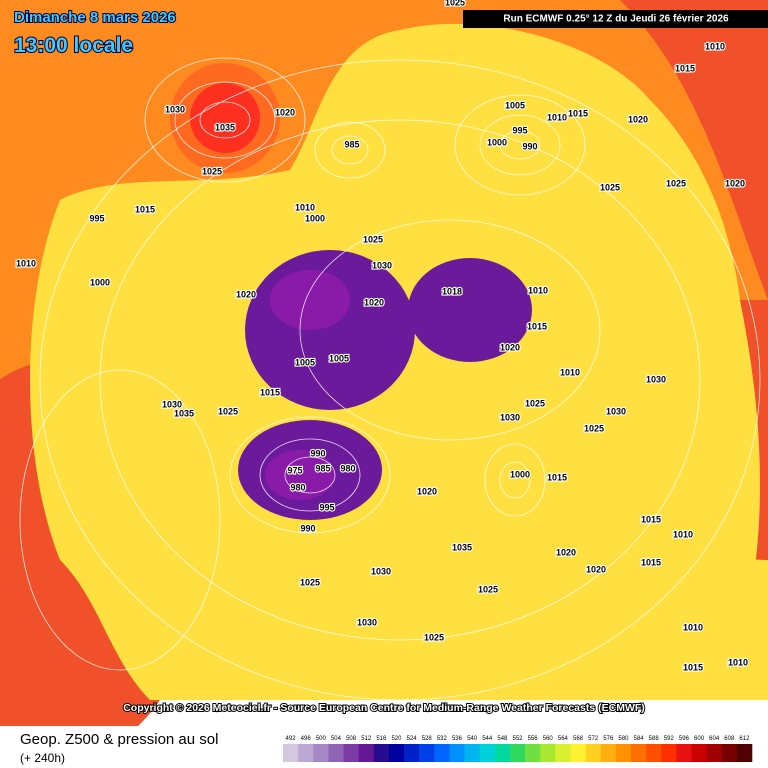 This screenshot has height=768, width=768. I want to click on scale-label: 588, so click(654, 739).